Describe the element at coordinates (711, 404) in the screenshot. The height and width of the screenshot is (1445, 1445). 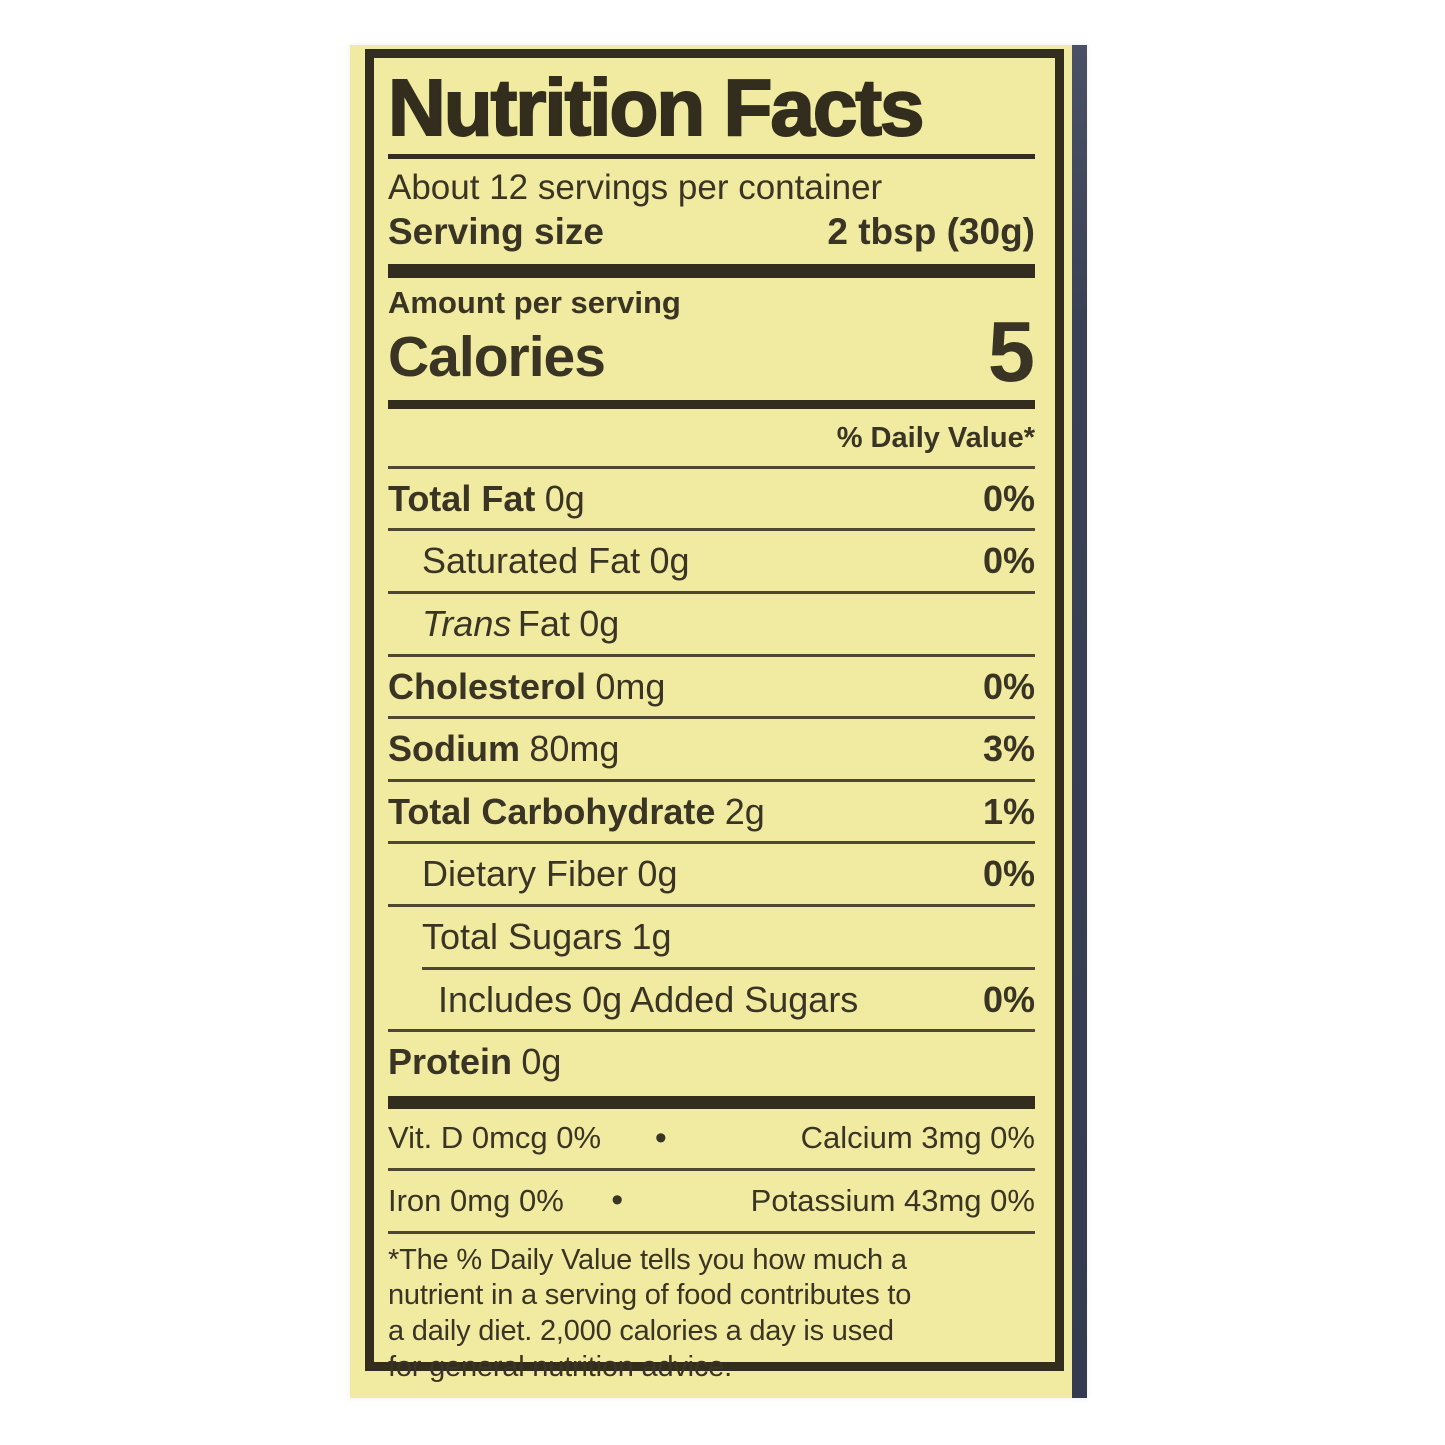
I see `medium-divider` at that location.